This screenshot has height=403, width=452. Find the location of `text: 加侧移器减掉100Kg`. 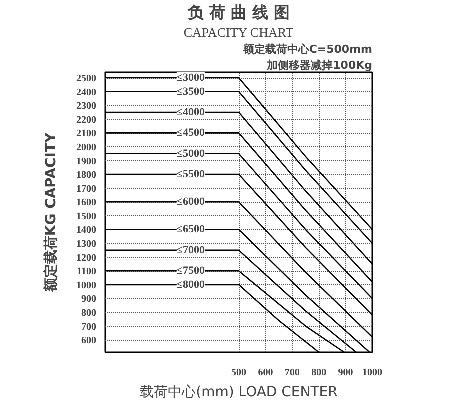

text: 加侧移器减掉100Kg is located at coordinates (319, 65).